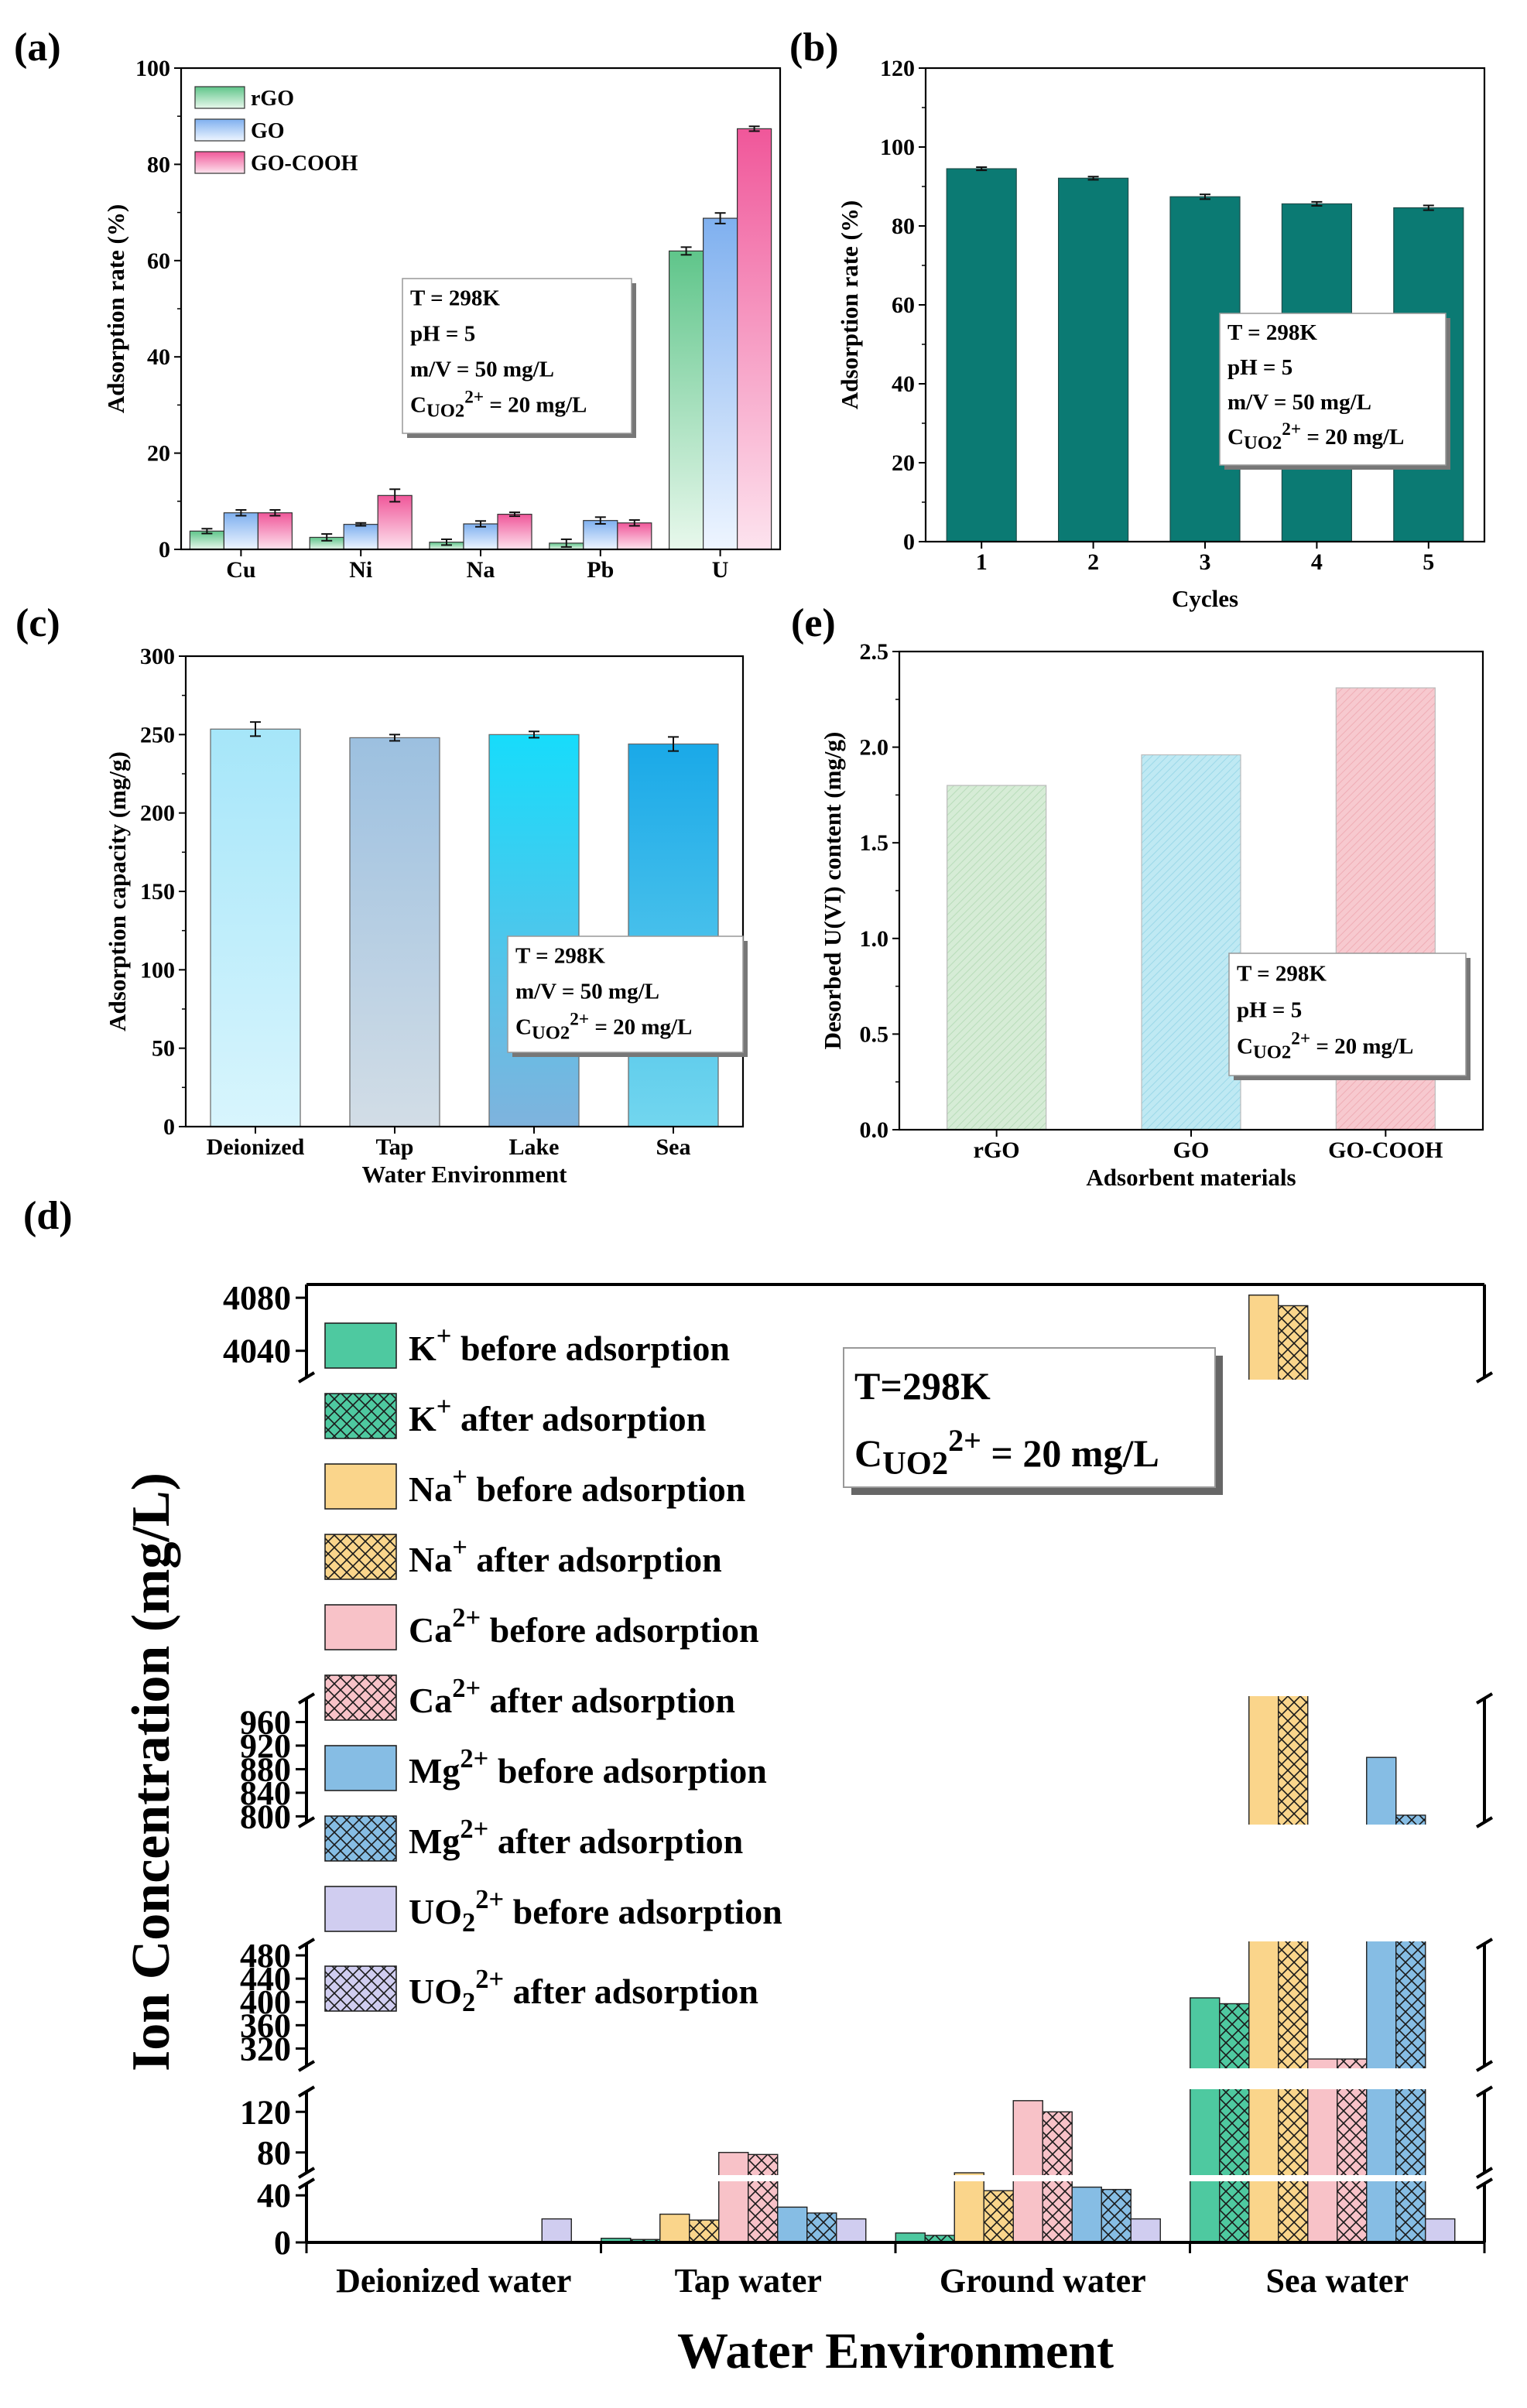  I want to click on x-tick-label: Tap, so click(395, 1147).